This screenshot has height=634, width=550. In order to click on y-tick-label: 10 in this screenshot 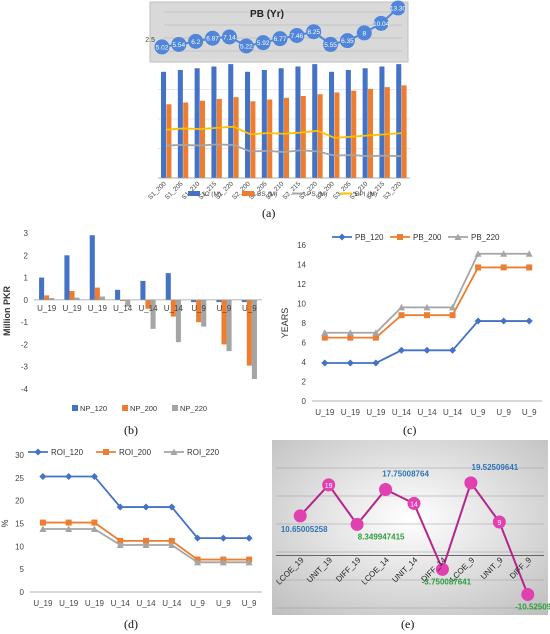, I will do `click(19, 546)`.